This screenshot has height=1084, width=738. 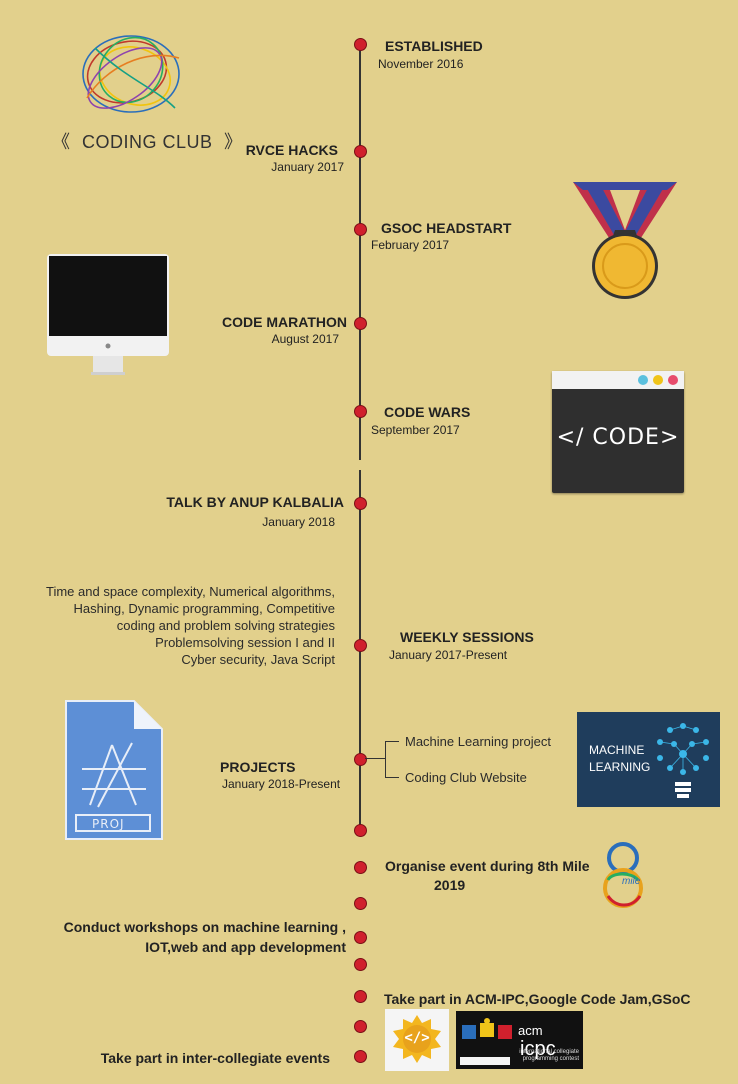 What do you see at coordinates (625, 240) in the screenshot?
I see `medal-icon` at bounding box center [625, 240].